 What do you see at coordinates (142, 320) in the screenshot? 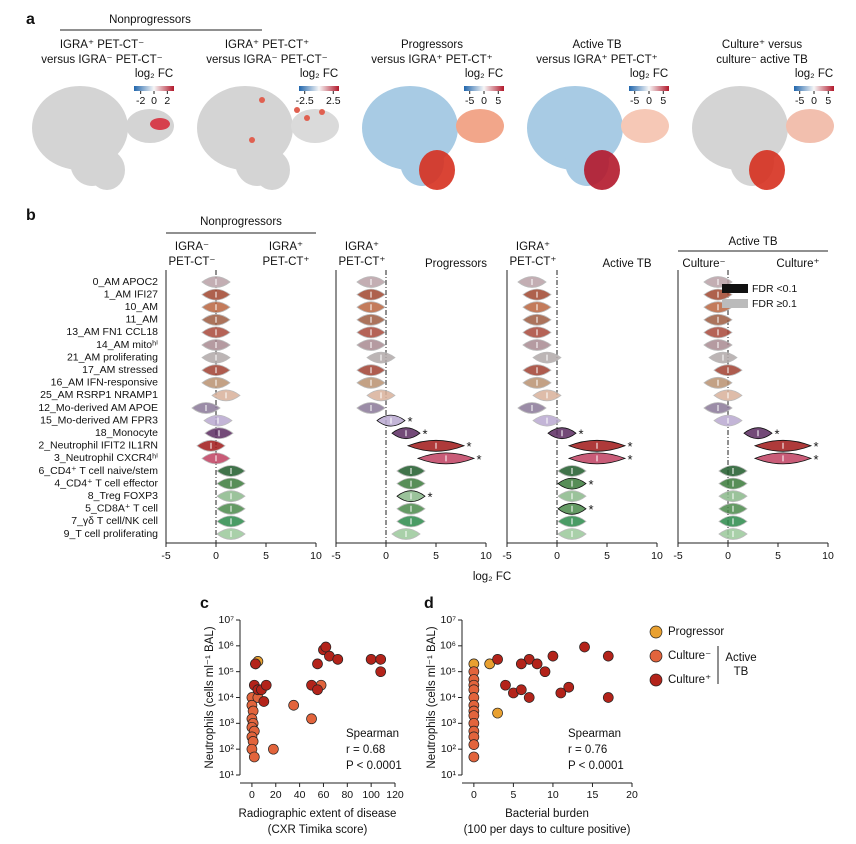
I see `category-label: 11_AM` at bounding box center [142, 320].